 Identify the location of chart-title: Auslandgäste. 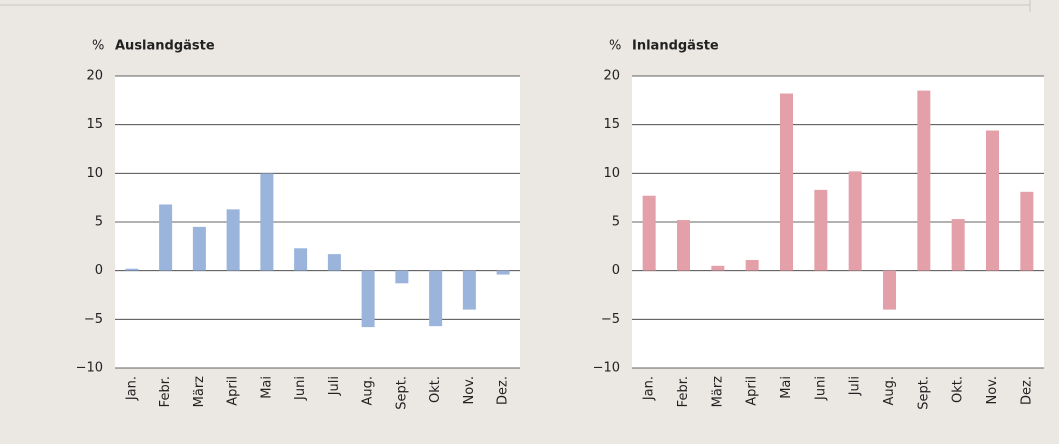
(165, 46).